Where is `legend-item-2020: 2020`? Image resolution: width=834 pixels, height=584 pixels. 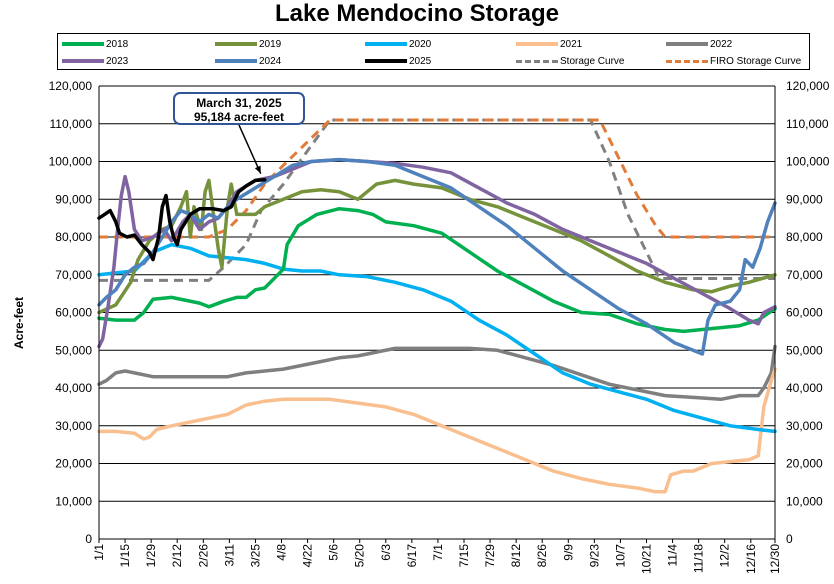 legend-item-2020: 2020 is located at coordinates (398, 44).